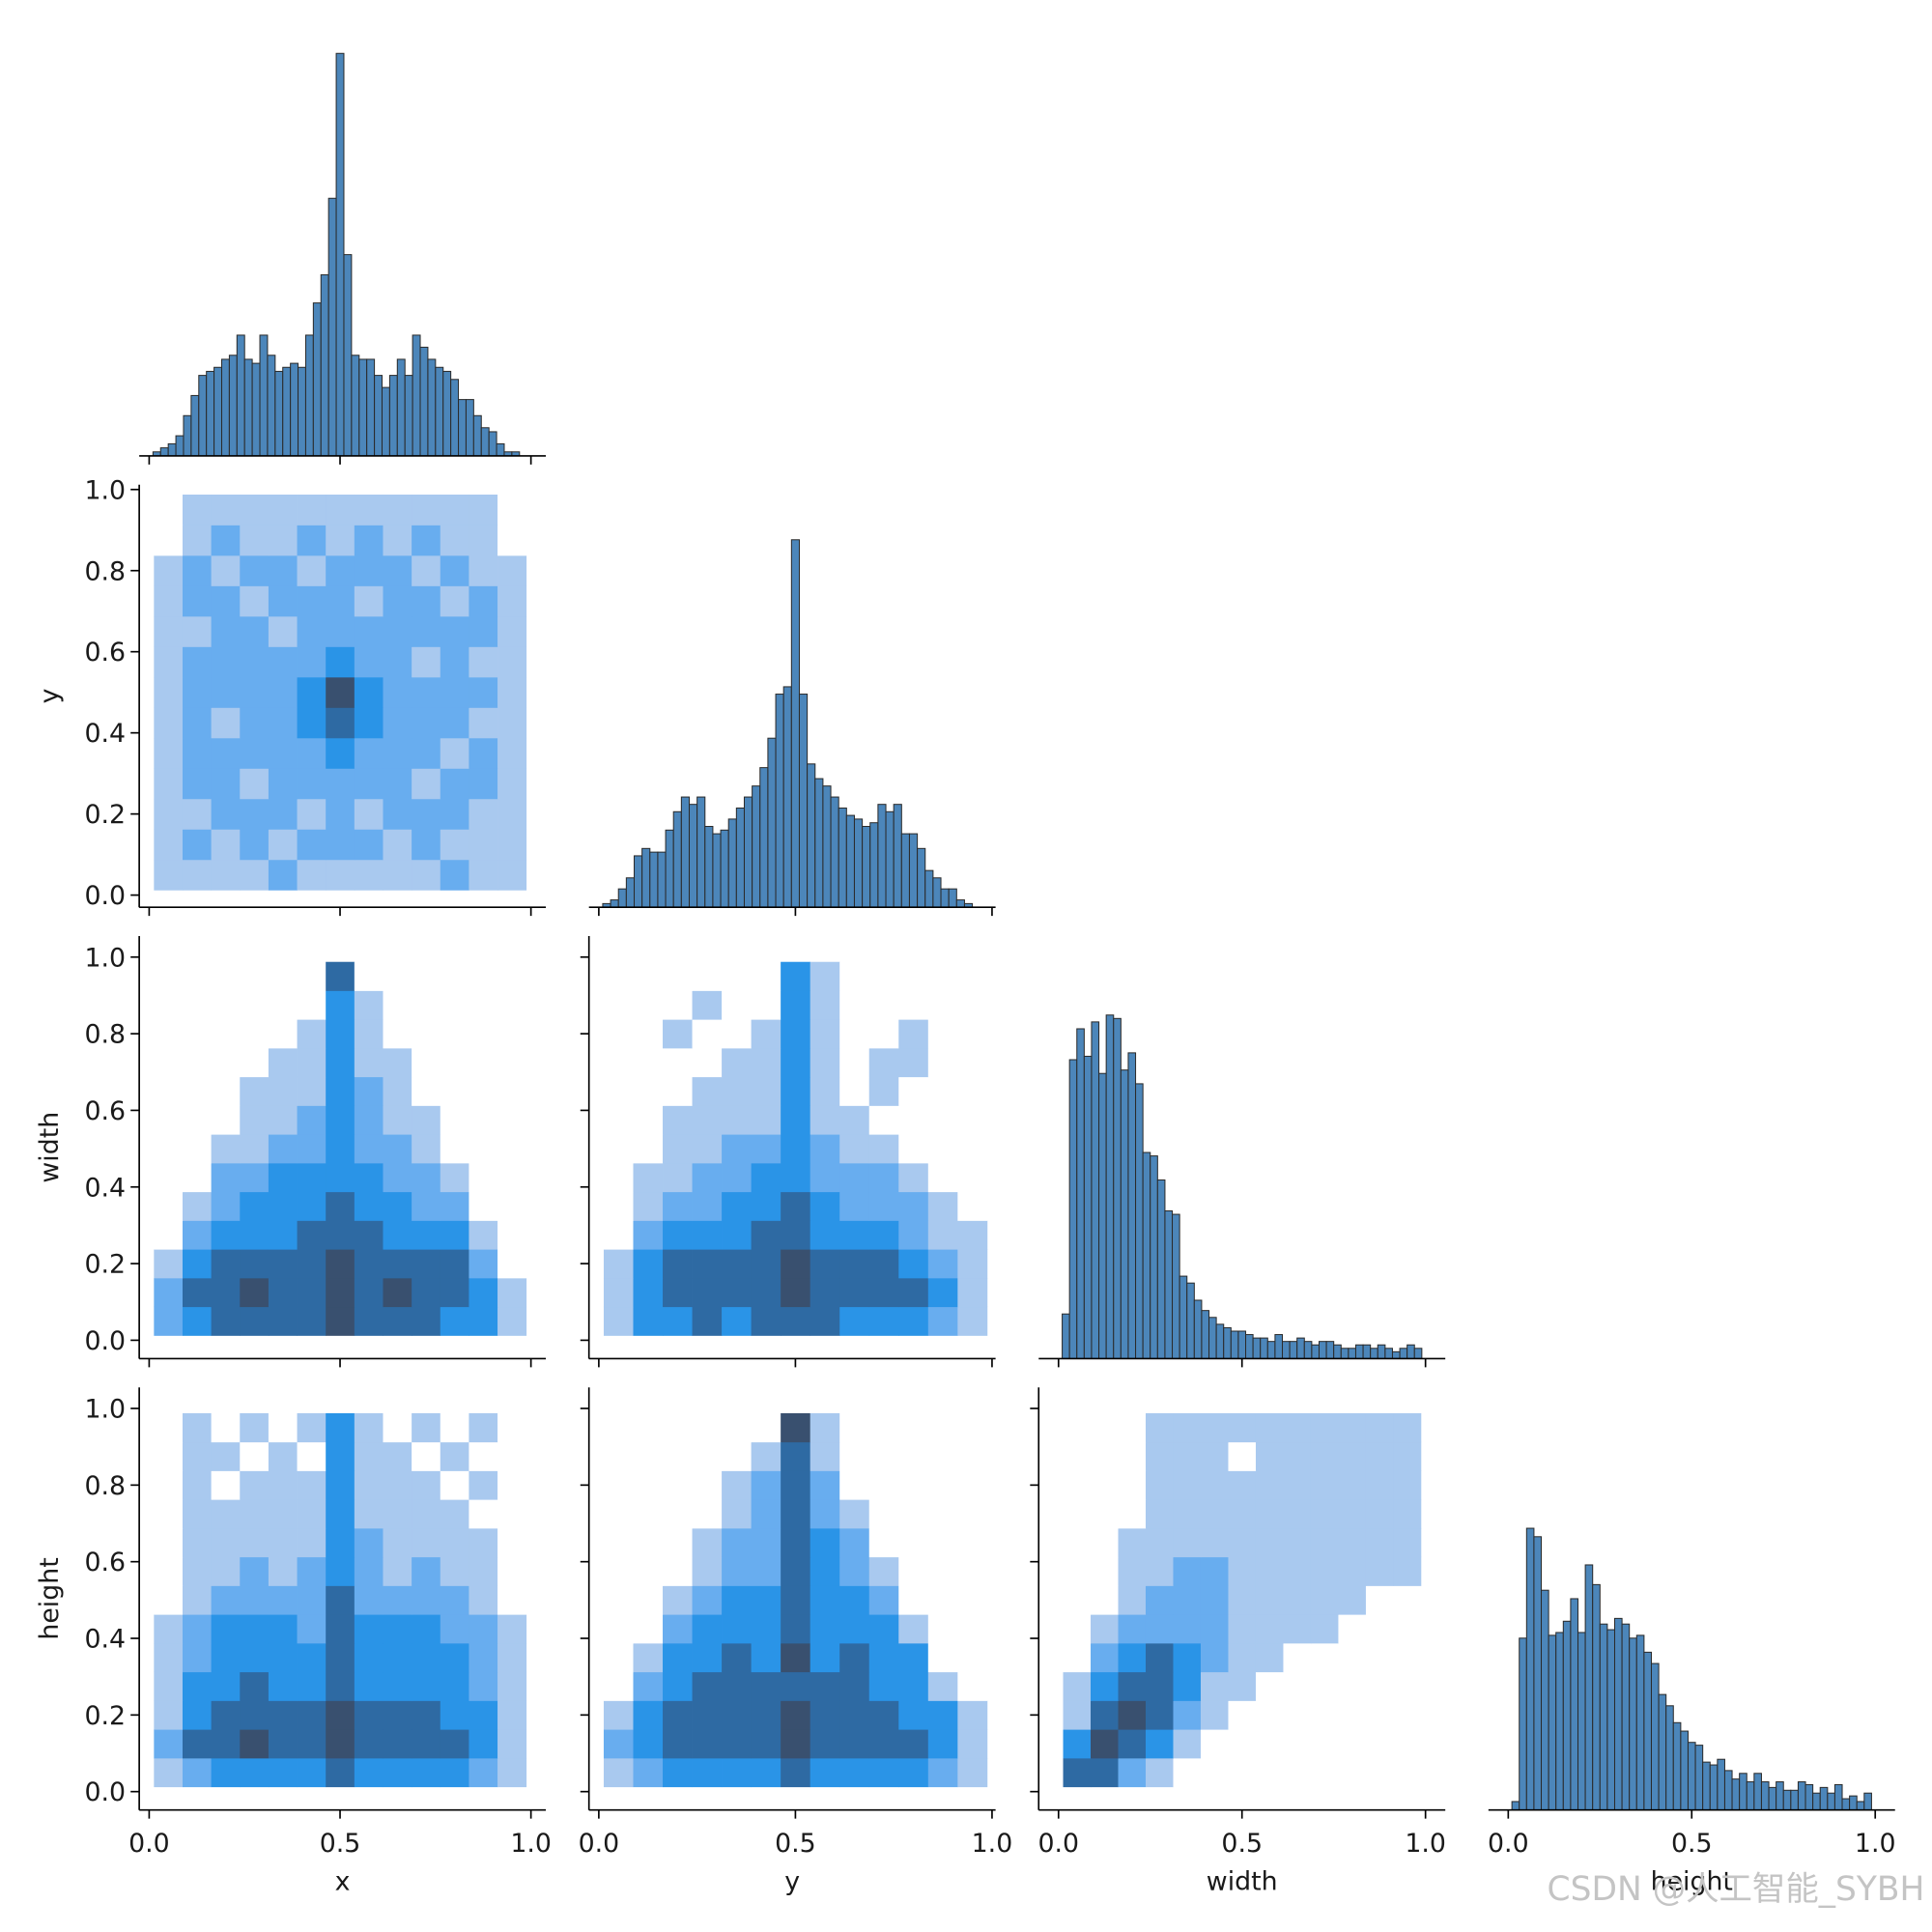 The height and width of the screenshot is (1932, 1932). What do you see at coordinates (106, 1341) in the screenshot?
I see `y-tick-label: 0.0` at bounding box center [106, 1341].